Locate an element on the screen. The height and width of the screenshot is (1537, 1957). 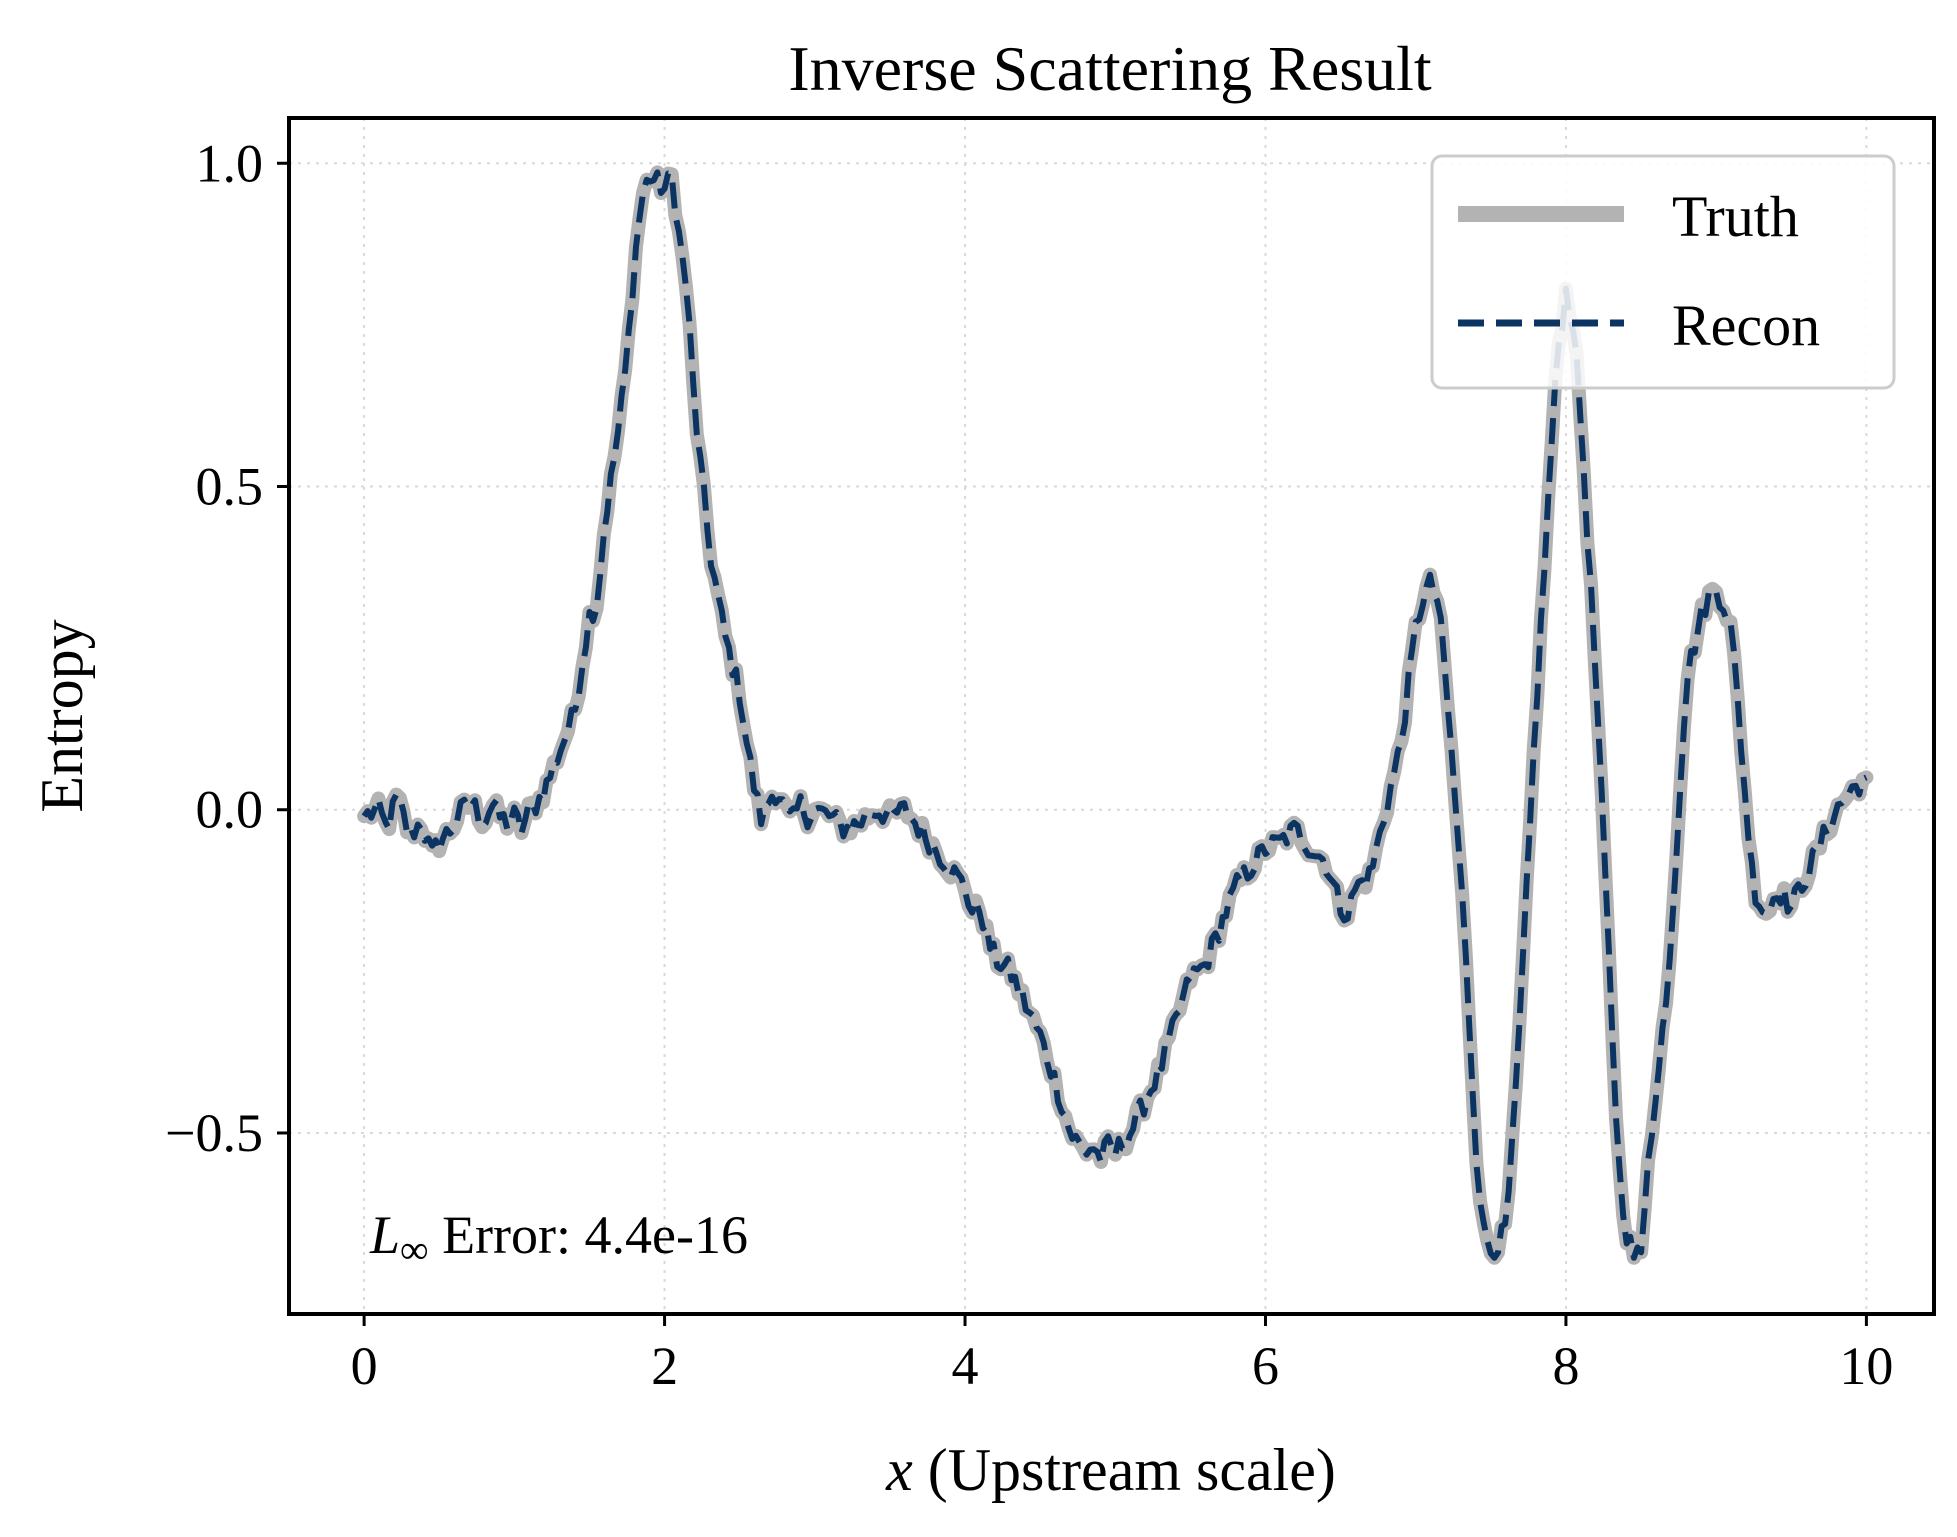
y-axis-label: Entropy is located at coordinates (62, 715).